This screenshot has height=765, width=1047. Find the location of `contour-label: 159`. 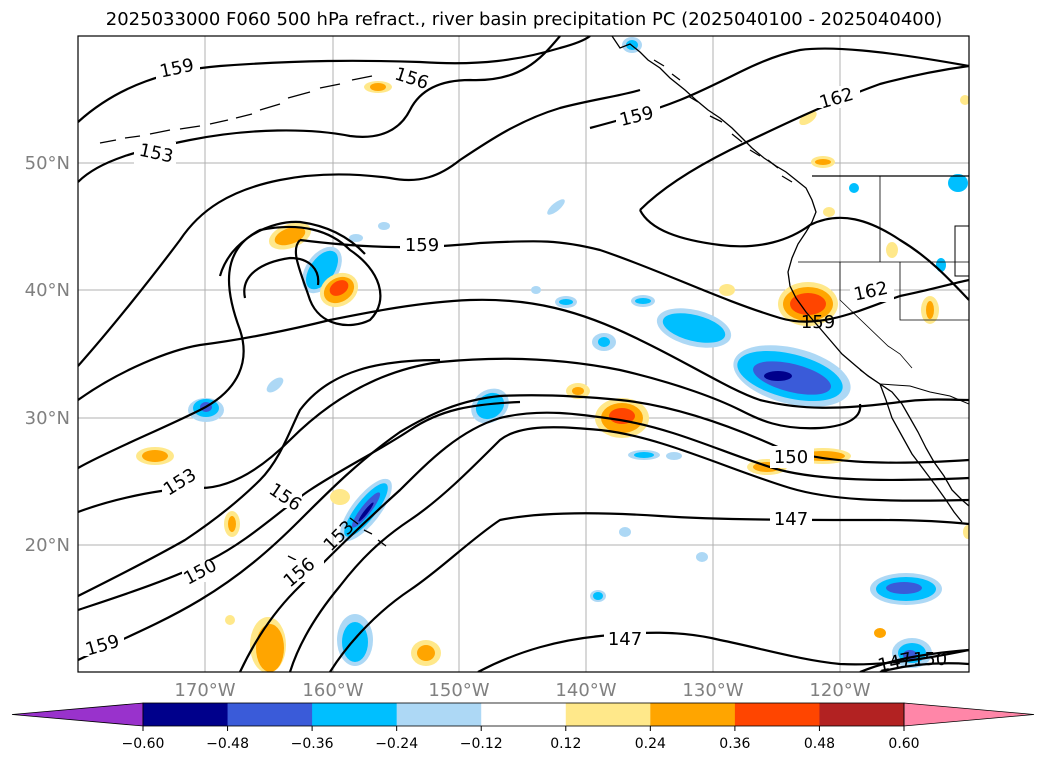

contour-label: 159 is located at coordinates (422, 245).